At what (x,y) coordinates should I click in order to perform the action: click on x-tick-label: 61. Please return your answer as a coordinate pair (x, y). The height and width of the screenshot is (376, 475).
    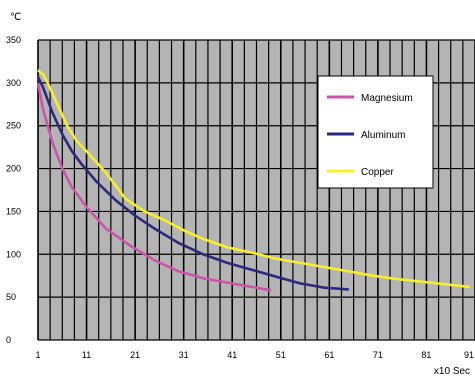
    Looking at the image, I should click on (329, 355).